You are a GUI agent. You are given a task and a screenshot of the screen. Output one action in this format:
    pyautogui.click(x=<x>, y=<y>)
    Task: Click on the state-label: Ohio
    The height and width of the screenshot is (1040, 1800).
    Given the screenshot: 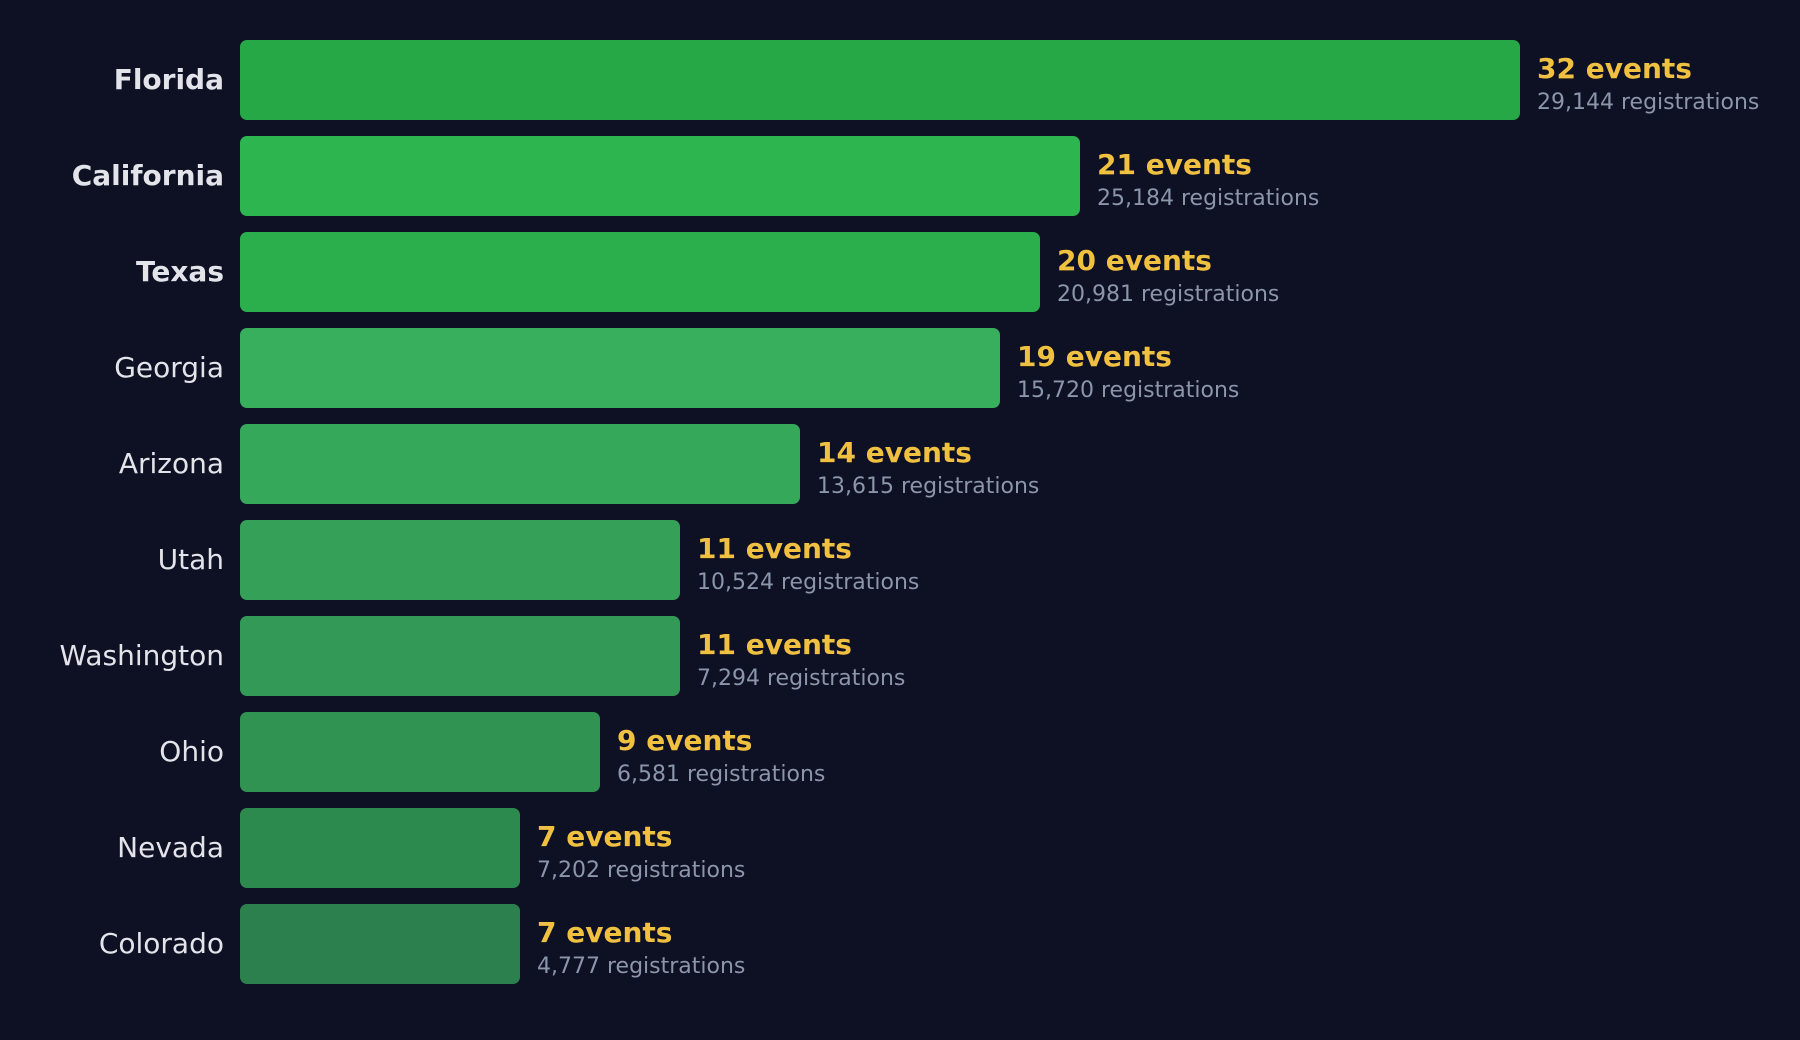 What is the action you would take?
    pyautogui.click(x=191, y=751)
    